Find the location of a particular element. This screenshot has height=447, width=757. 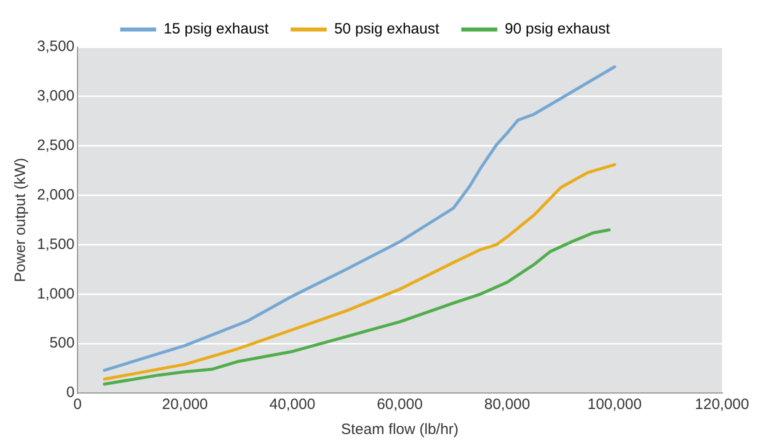

y-tick-label: 0 is located at coordinates (70, 393).